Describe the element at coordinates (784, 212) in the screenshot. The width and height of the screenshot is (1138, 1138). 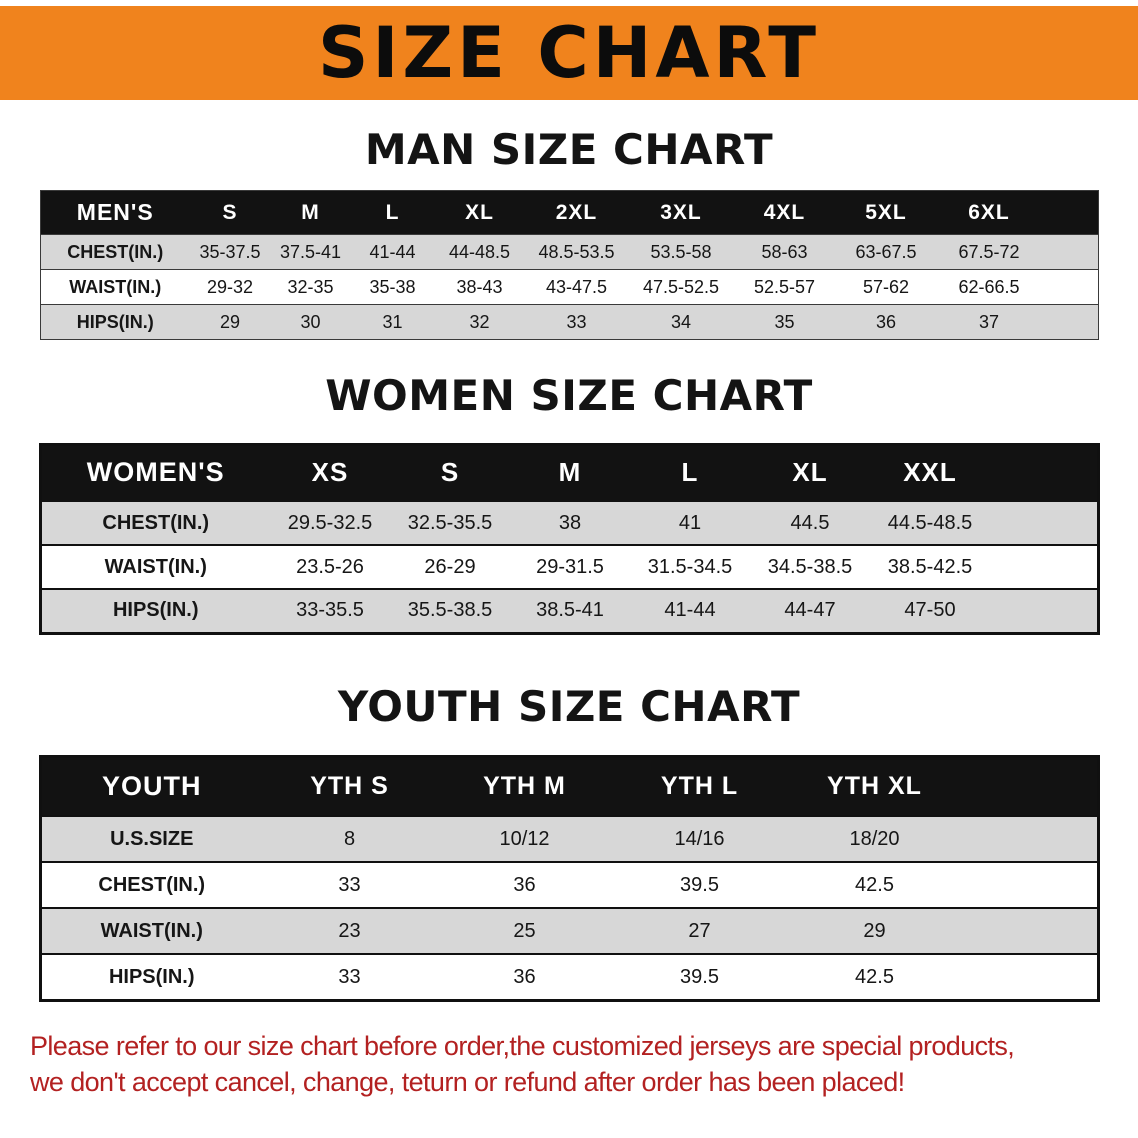
I see `size-column-header: 4XL` at that location.